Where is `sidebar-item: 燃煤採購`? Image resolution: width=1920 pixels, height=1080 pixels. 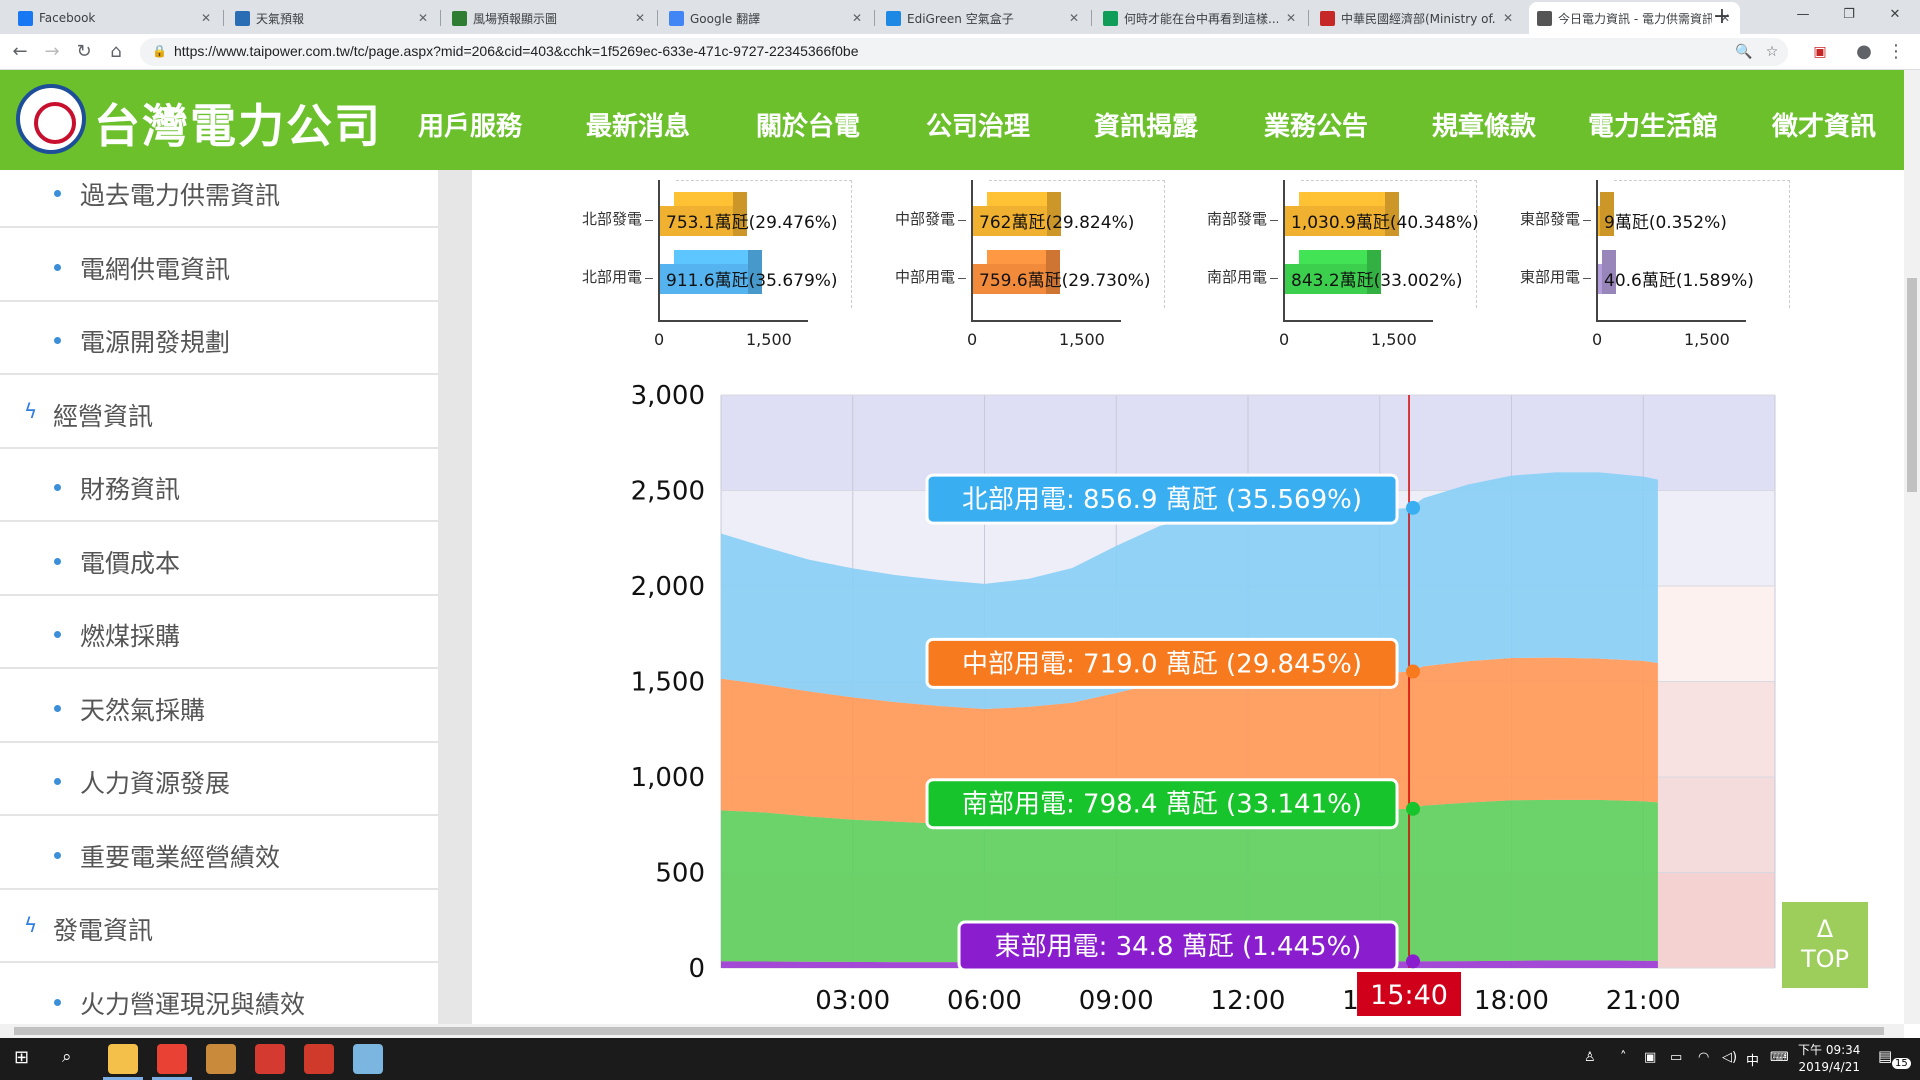 sidebar-item: 燃煤採購 is located at coordinates (219, 633).